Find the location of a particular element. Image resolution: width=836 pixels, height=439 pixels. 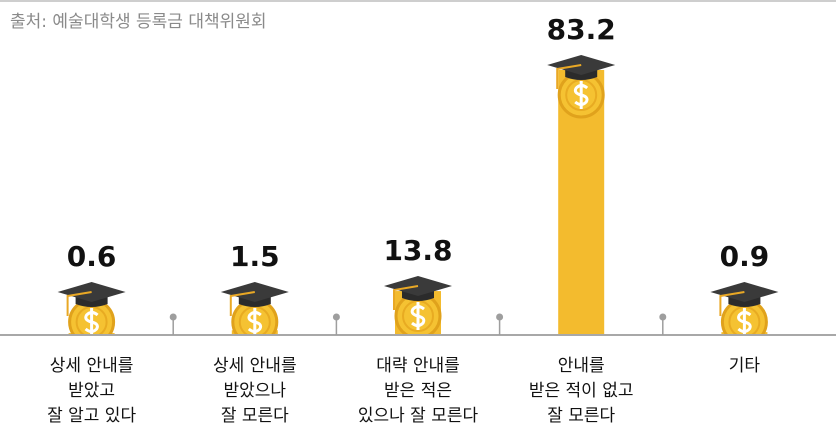

x-tick-label: 기타 is located at coordinates (745, 366).